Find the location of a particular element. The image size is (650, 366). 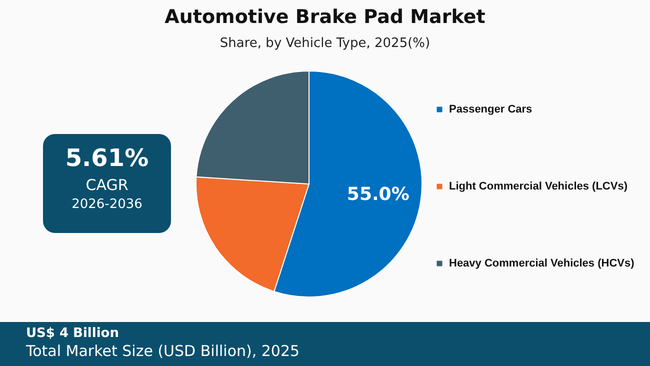

text: 2026-2036 is located at coordinates (107, 204).